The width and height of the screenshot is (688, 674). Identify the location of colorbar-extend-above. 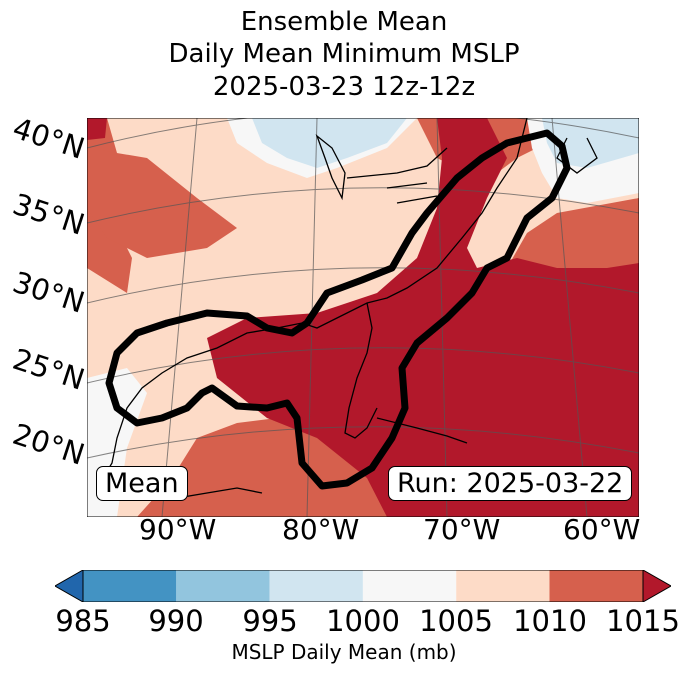
(656, 586).